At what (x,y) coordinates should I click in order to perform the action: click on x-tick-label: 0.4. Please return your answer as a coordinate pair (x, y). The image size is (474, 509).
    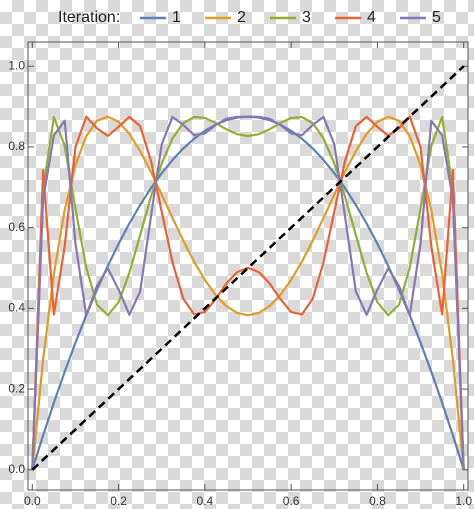
    Looking at the image, I should click on (205, 501).